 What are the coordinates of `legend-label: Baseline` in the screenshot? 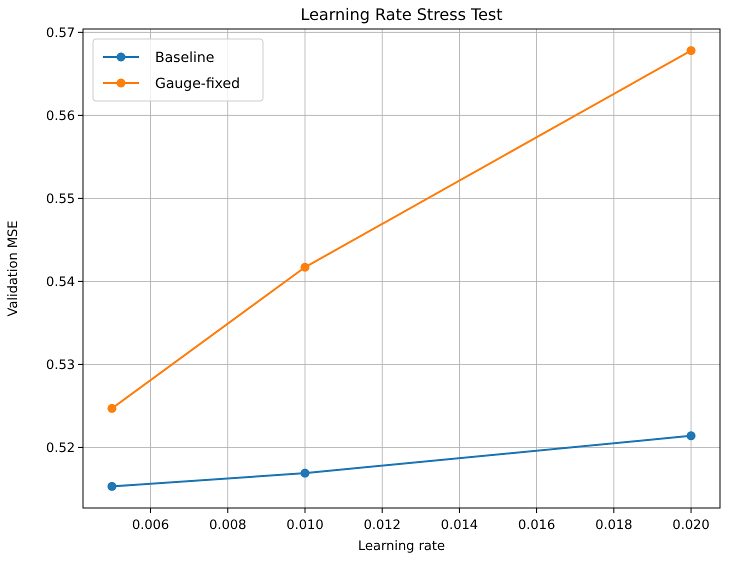 It's located at (184, 58).